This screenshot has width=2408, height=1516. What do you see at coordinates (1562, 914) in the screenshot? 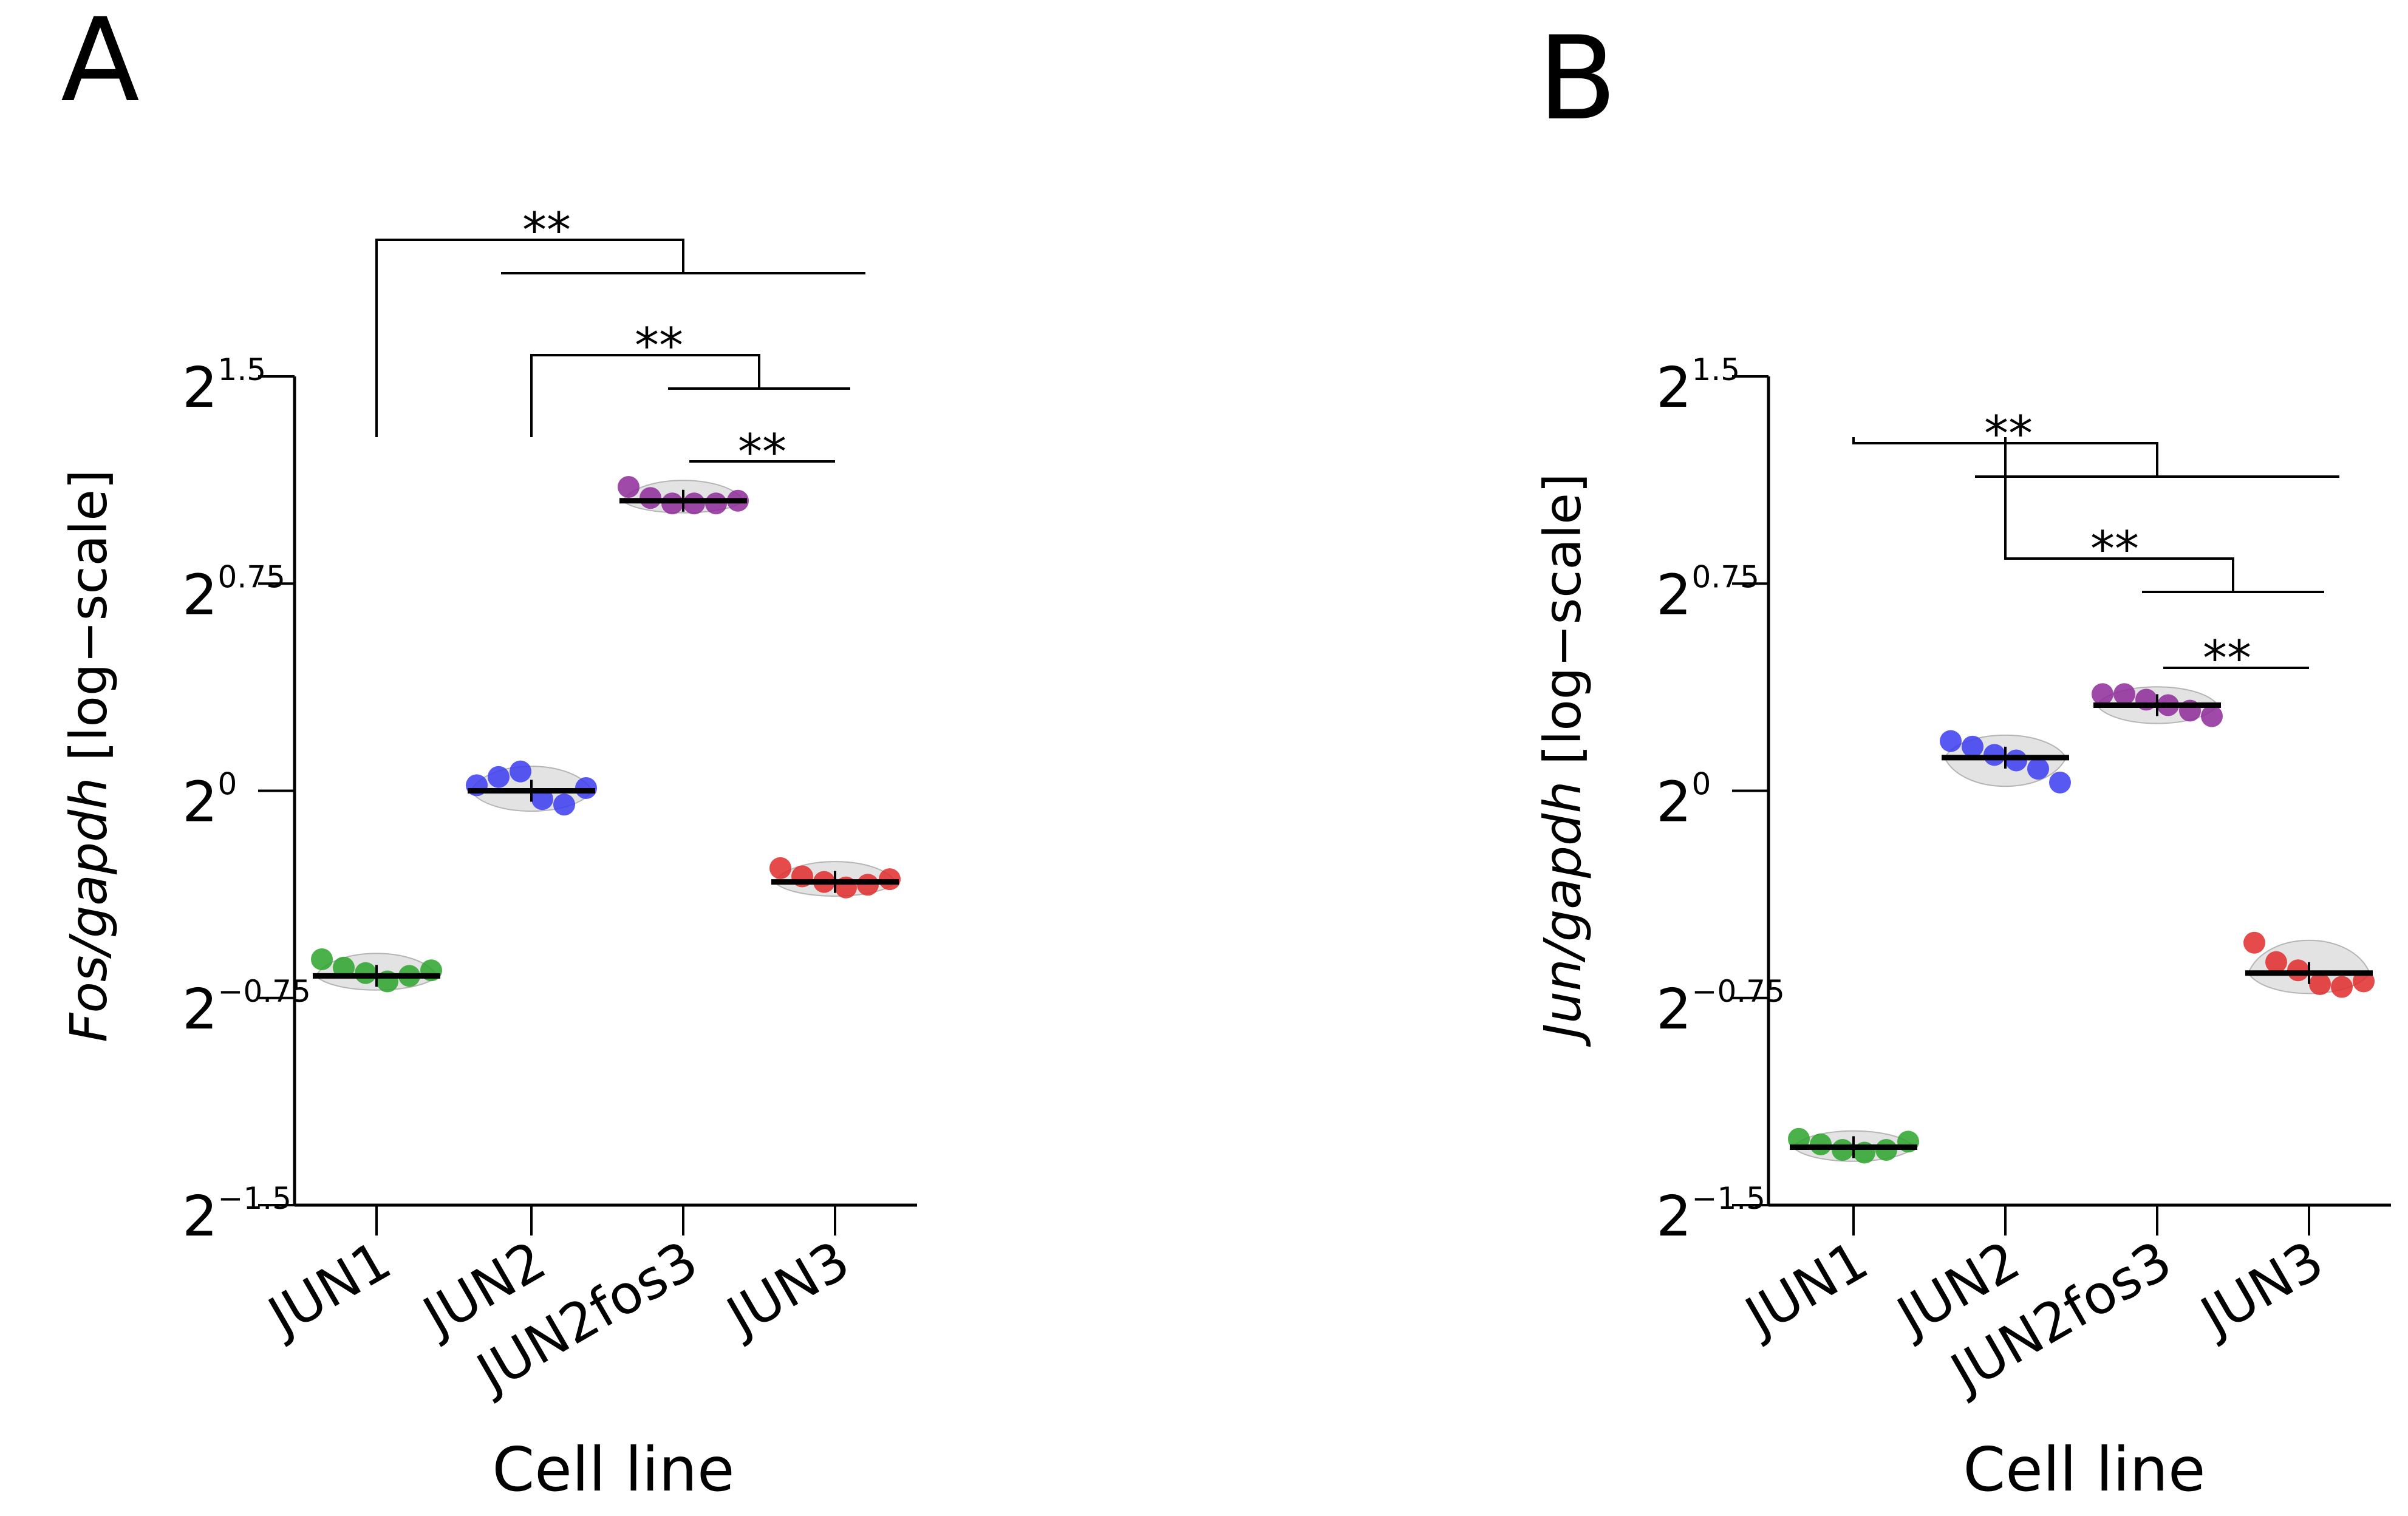
I see `y-axis-label-italic-b: Jun/gapdh` at bounding box center [1562, 914].